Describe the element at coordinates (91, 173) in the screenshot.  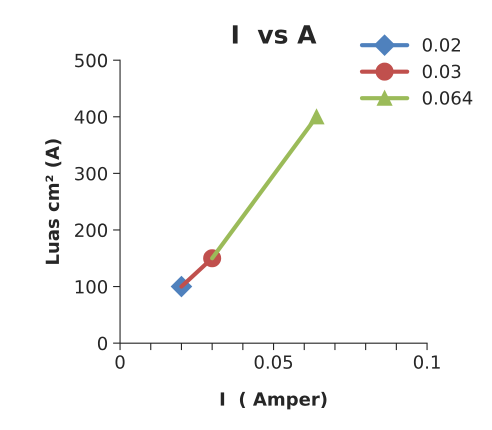
I see `y-tick-label: 300` at that location.